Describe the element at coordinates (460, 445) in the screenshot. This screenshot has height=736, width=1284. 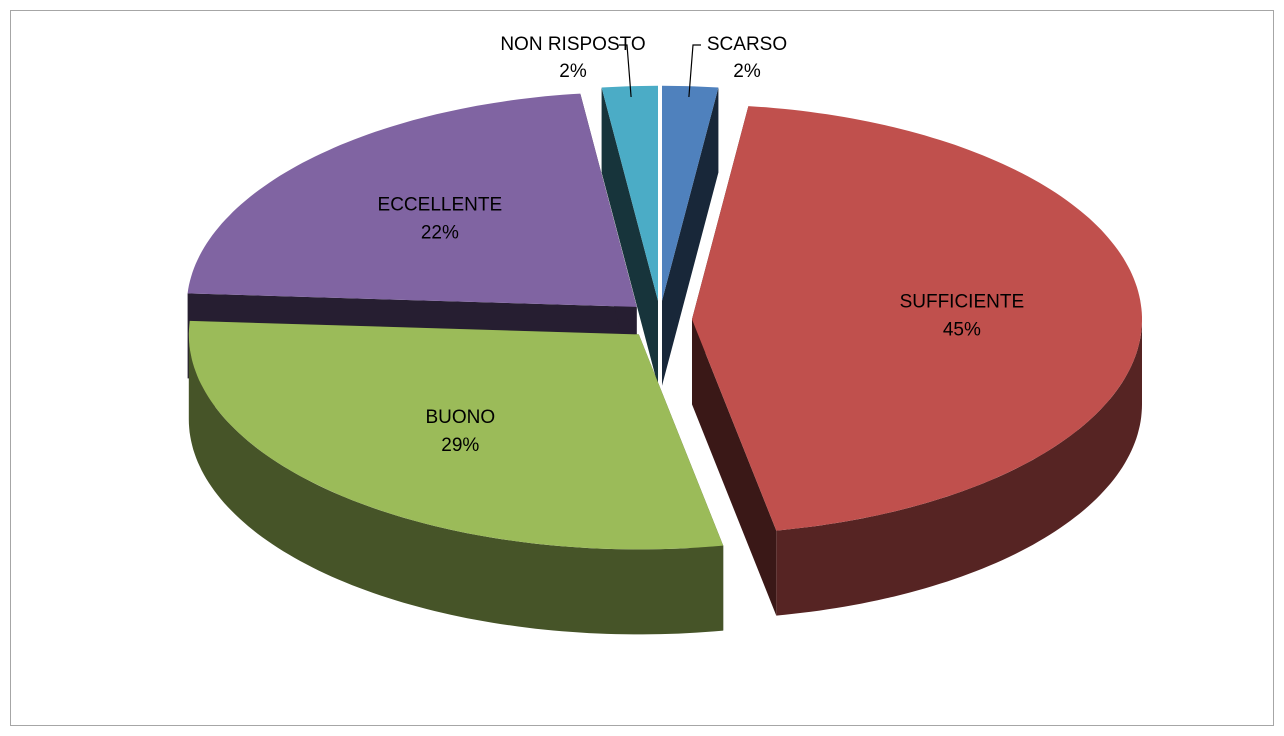
I see `data-label-value: 29%` at that location.